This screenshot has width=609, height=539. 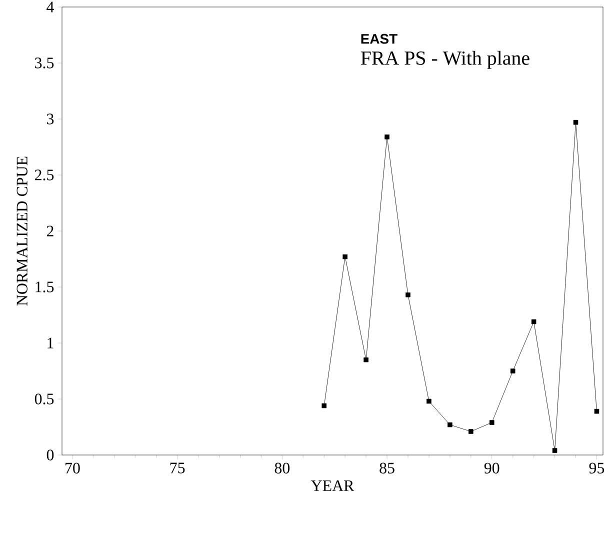 What do you see at coordinates (50, 455) in the screenshot?
I see `y-tick-label: 0` at bounding box center [50, 455].